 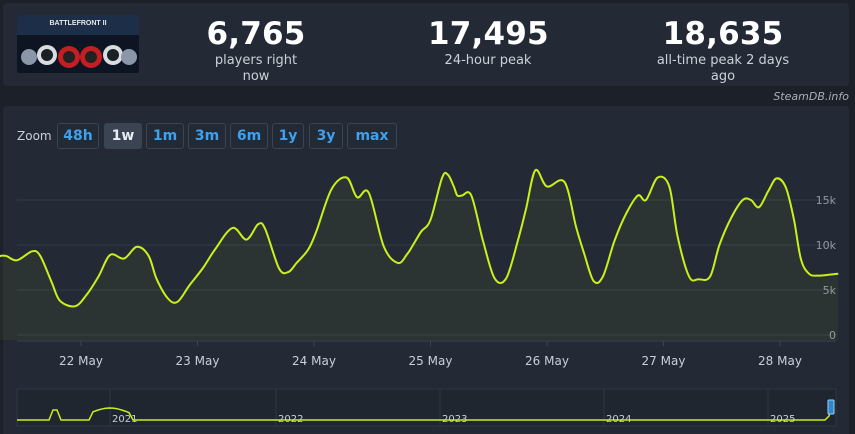 I want to click on zoom-label: Zoom, so click(x=34, y=136).